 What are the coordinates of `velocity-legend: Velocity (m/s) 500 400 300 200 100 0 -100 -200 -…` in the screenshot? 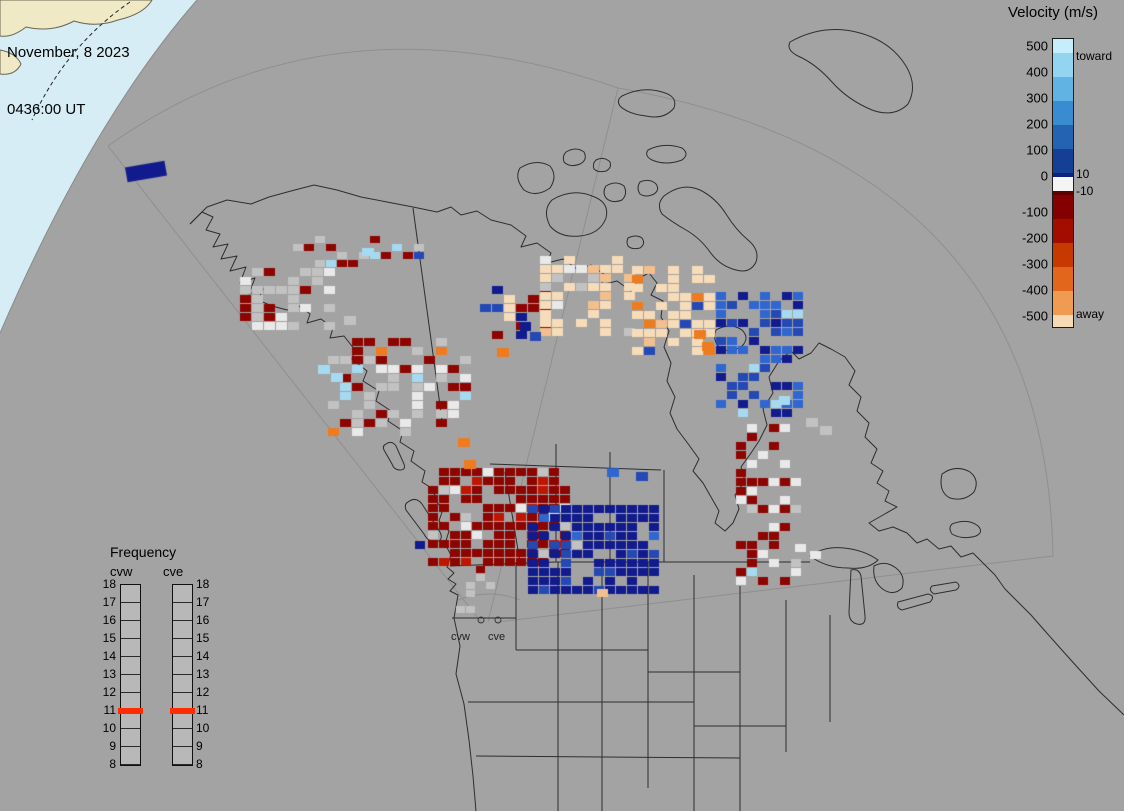 It's located at (1062, 172).